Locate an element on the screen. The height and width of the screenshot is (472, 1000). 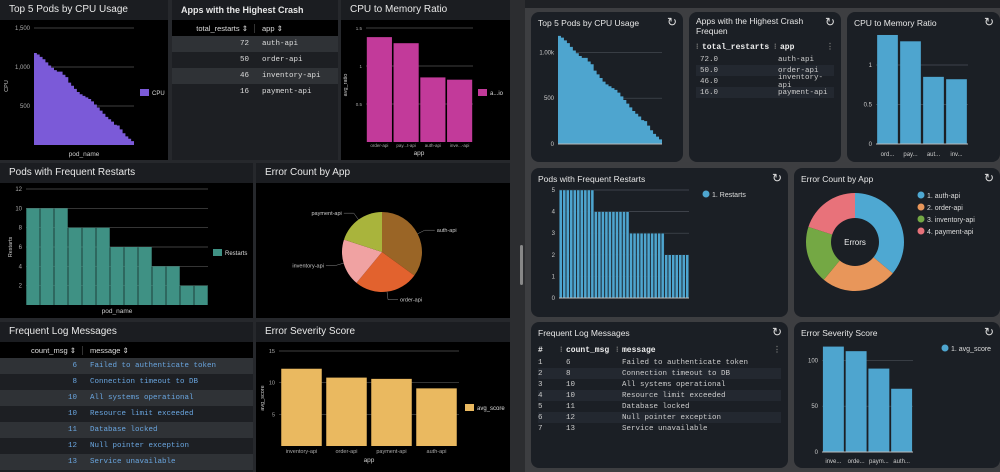
column-header-message: message ⇕ is located at coordinates (109, 350).